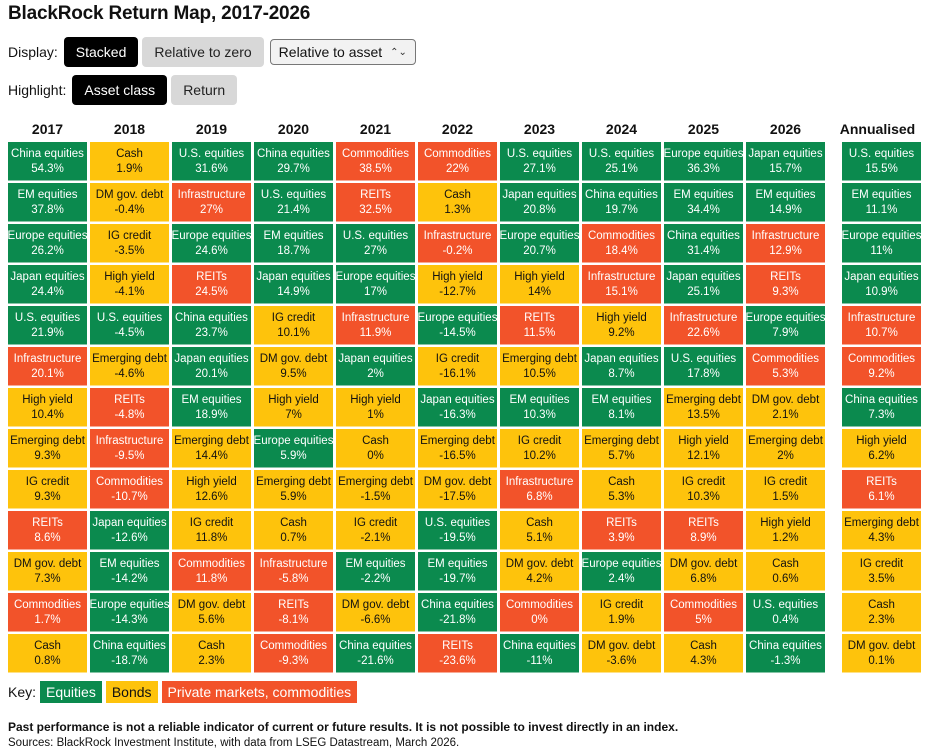 The image size is (932, 753). I want to click on cell-2025-high-yield: High yield 12.1%, so click(703, 448).